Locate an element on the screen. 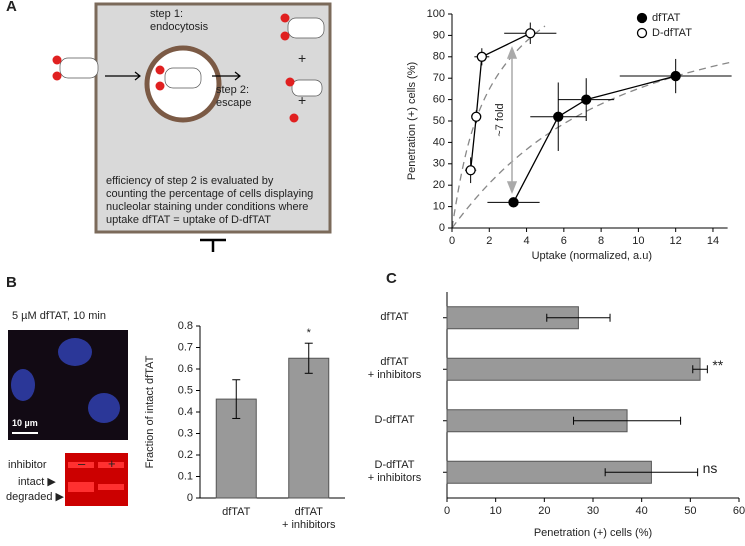  y-tick-label: dfTAT + inhibitors is located at coordinates (394, 369).